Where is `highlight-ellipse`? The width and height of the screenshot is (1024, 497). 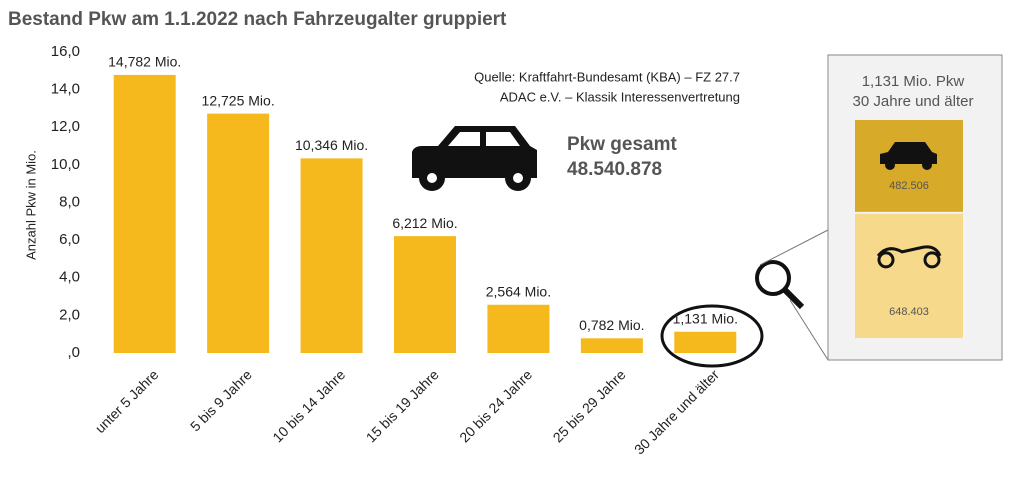 highlight-ellipse is located at coordinates (712, 336).